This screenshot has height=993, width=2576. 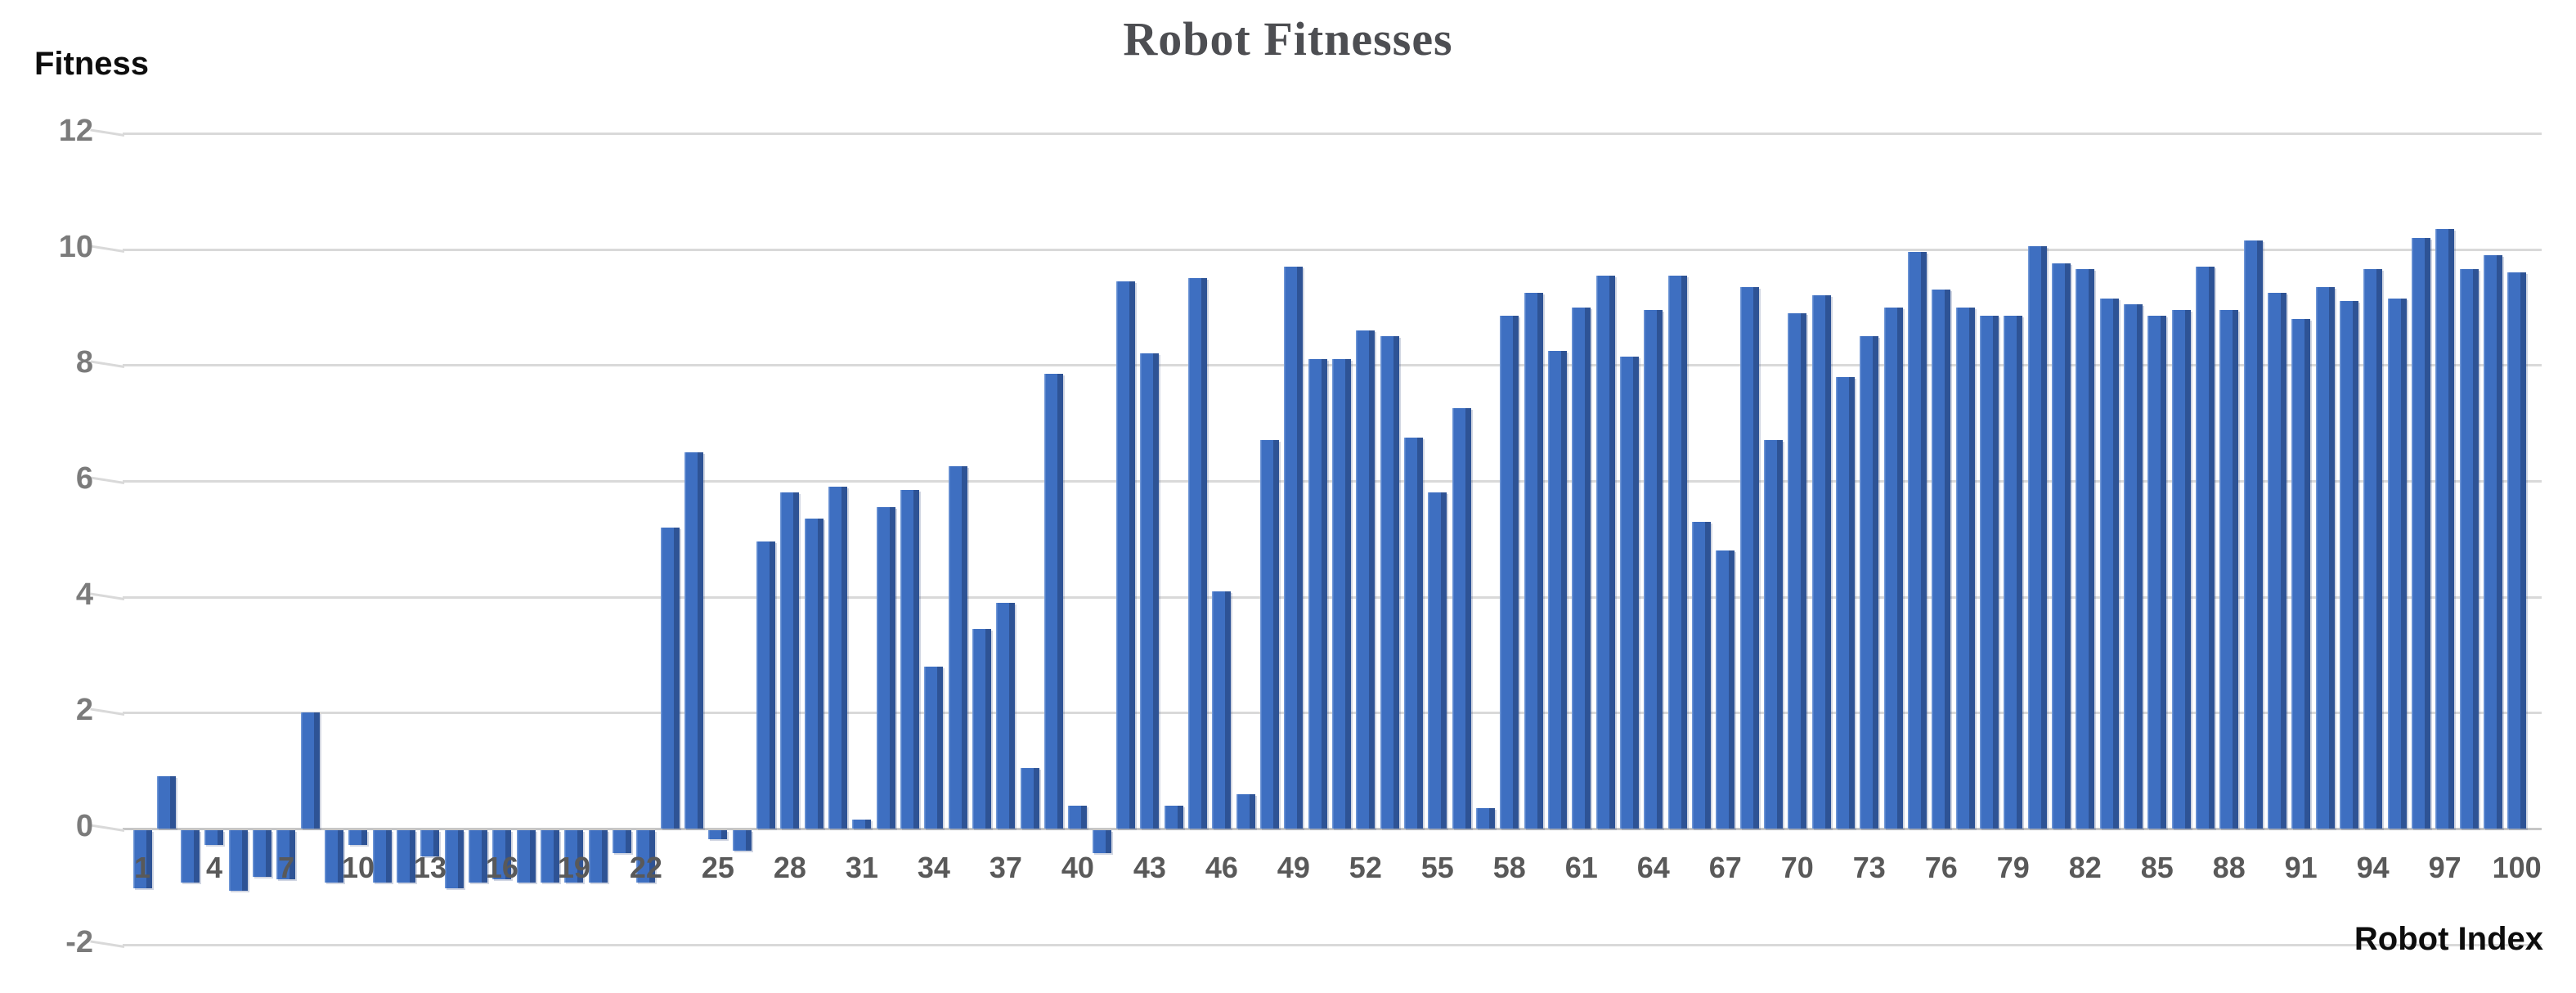 What do you see at coordinates (1005, 868) in the screenshot?
I see `x-tick-label-37: 37` at bounding box center [1005, 868].